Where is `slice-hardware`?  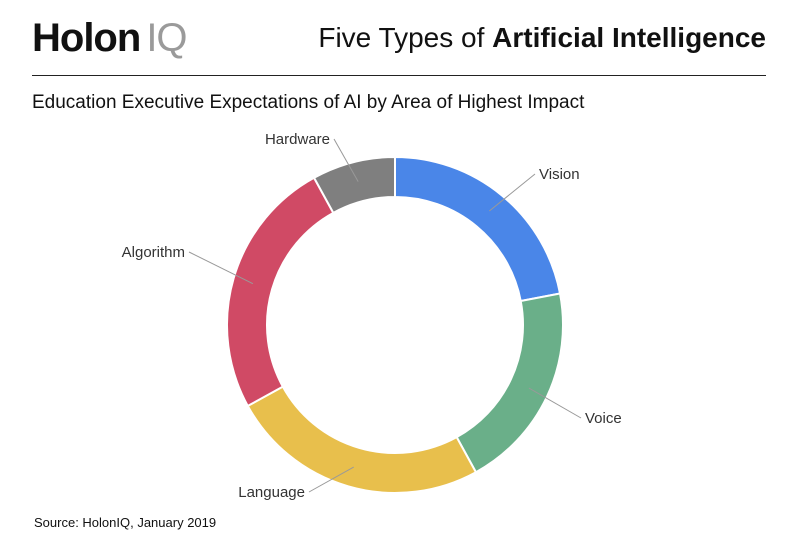 slice-hardware is located at coordinates (354, 185).